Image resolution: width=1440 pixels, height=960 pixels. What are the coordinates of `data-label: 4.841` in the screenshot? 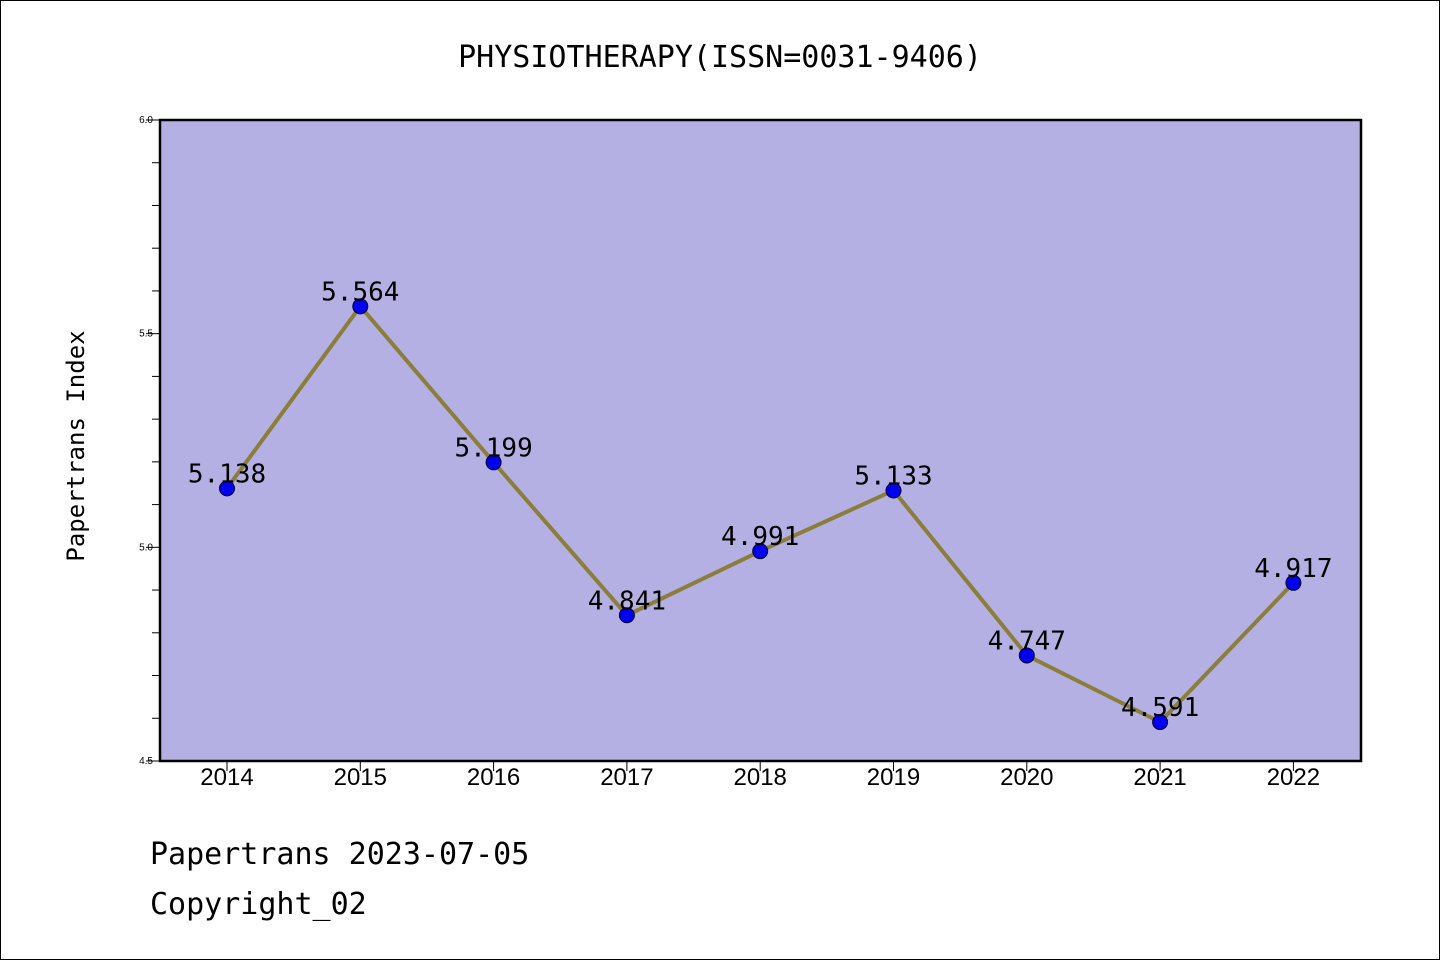 It's located at (627, 601).